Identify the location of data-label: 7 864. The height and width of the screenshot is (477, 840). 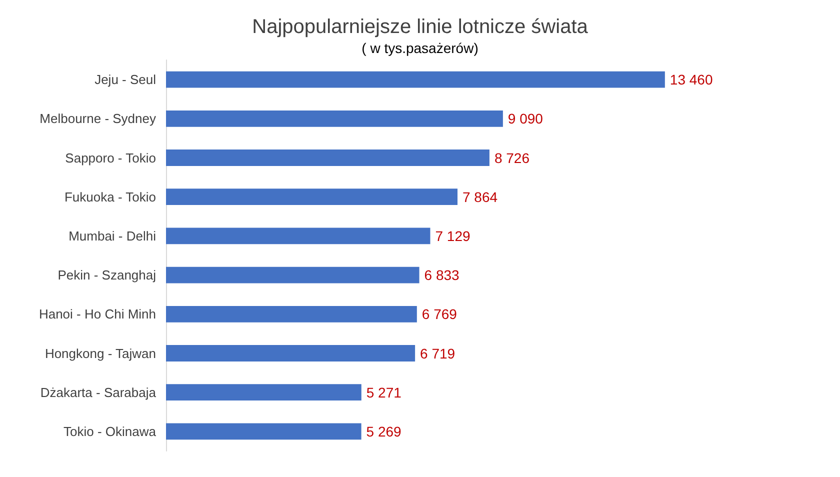
(480, 196).